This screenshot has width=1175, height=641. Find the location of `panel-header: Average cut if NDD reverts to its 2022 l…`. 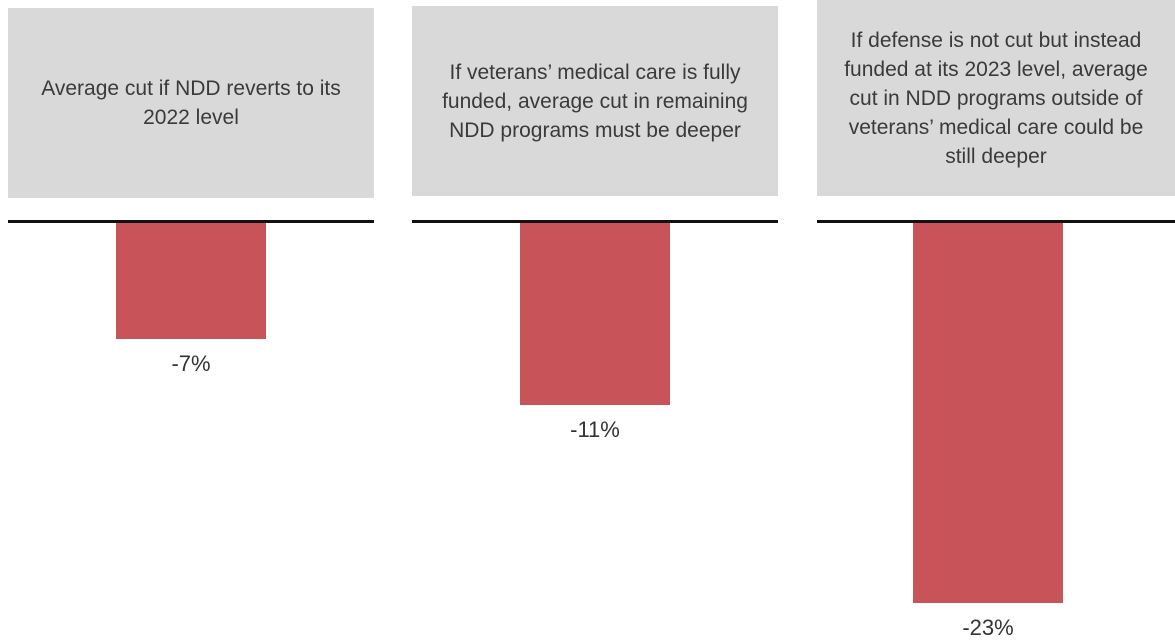

panel-header: Average cut if NDD reverts to its 2022 l… is located at coordinates (191, 103).